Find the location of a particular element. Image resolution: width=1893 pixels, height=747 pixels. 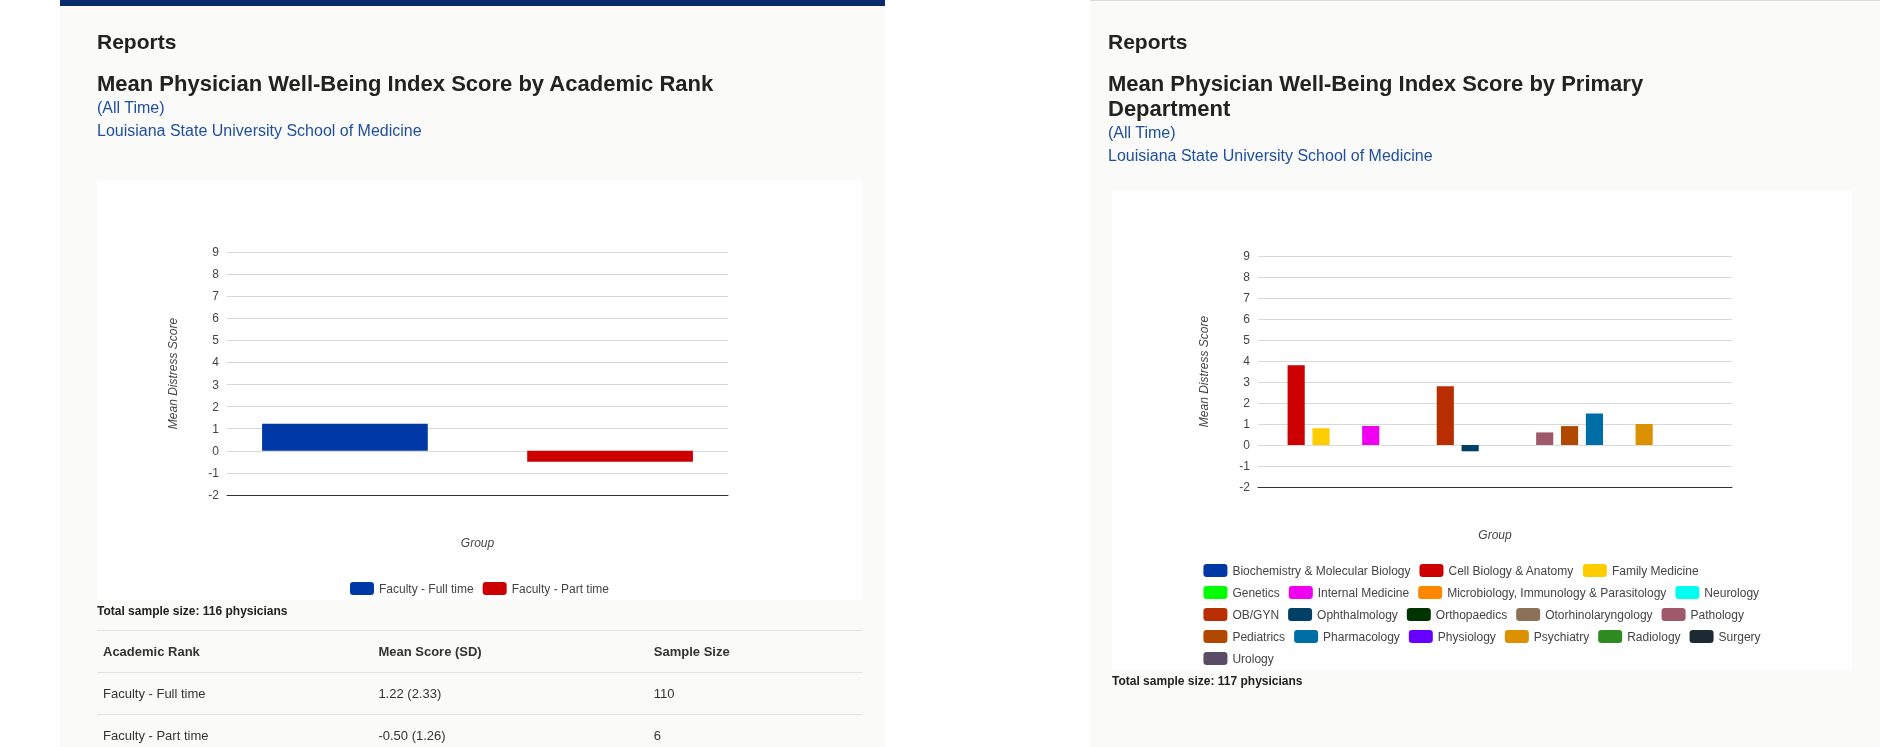

legend-label: Genetics is located at coordinates (1256, 592).